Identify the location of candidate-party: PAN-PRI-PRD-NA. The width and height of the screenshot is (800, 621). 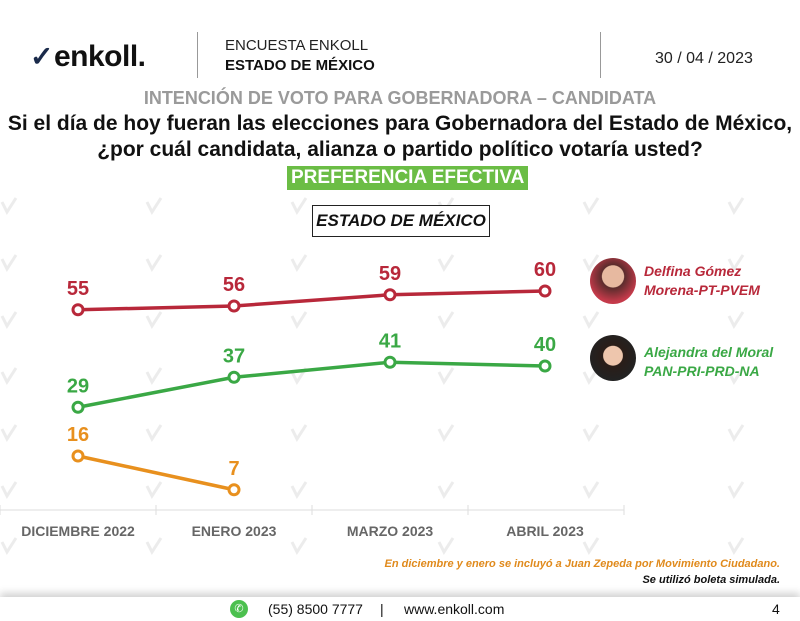
(702, 371).